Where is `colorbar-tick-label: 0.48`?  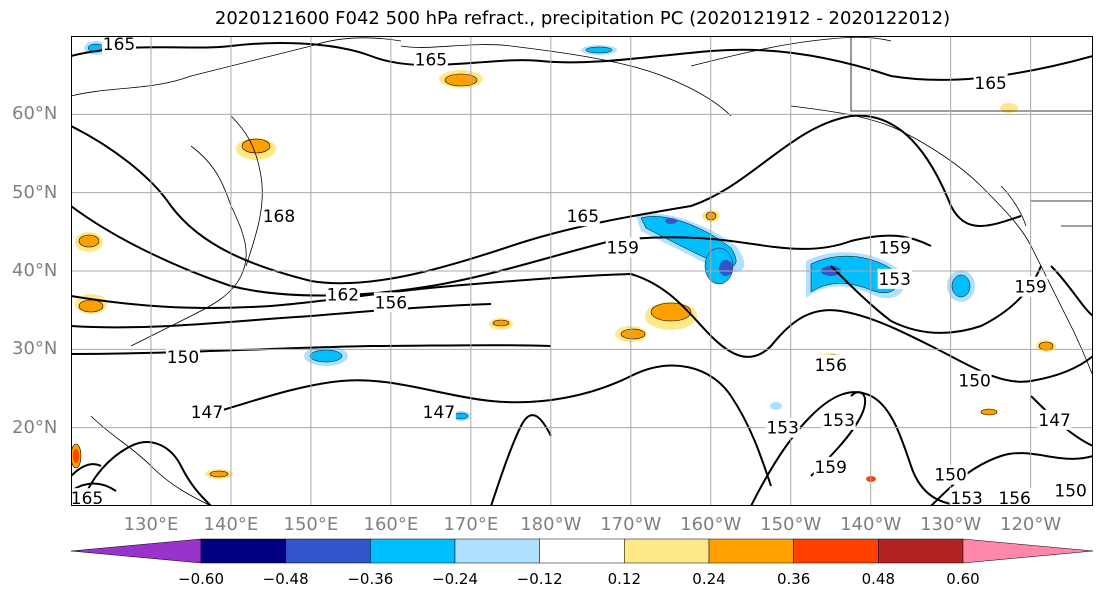 colorbar-tick-label: 0.48 is located at coordinates (878, 579).